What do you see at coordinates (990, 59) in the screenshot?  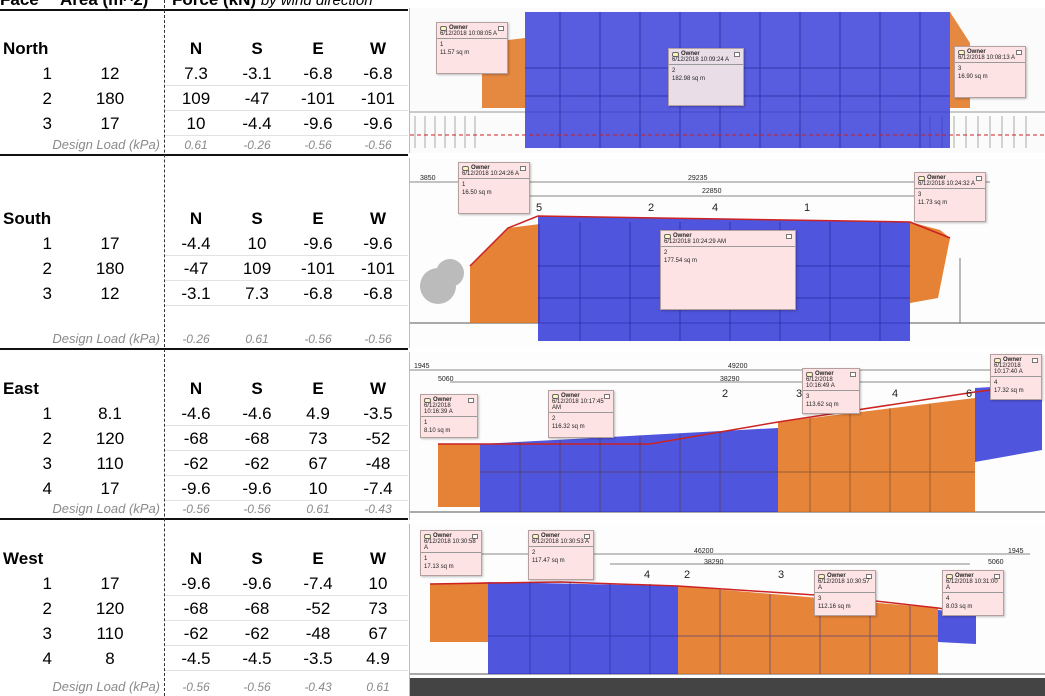 I see `note-date: 6/12/2018 10:08:13 A` at bounding box center [990, 59].